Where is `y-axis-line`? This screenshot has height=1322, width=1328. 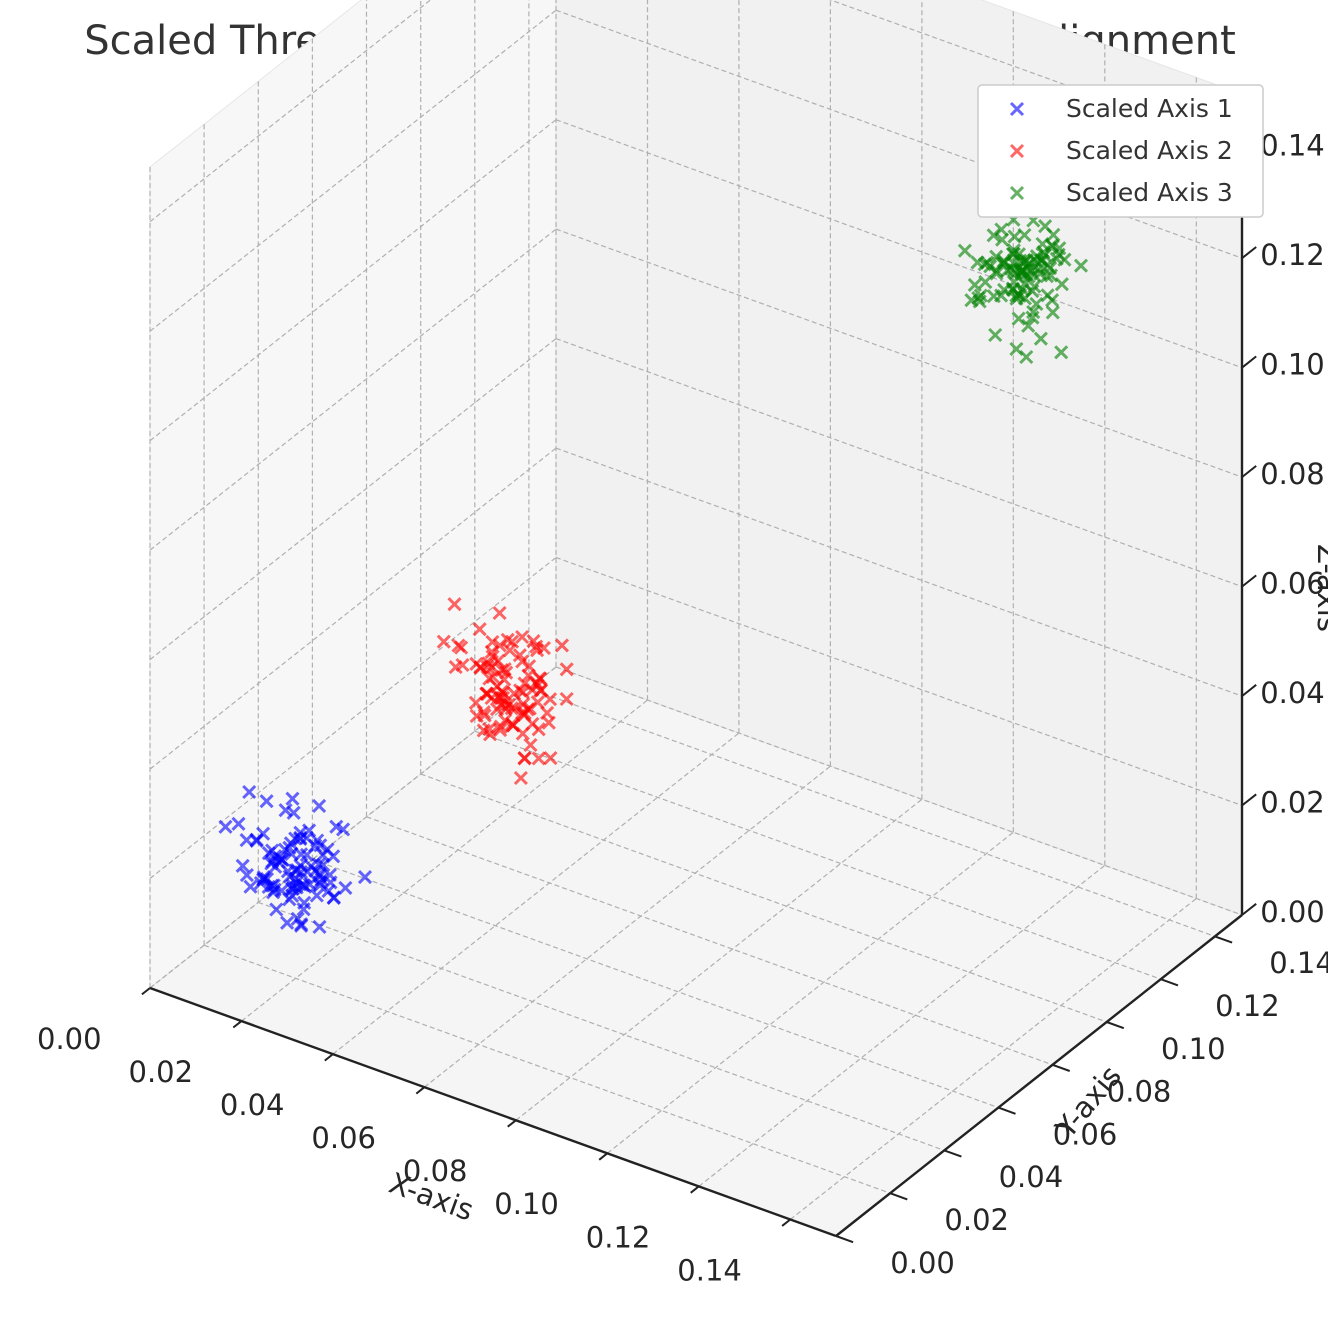 y-axis-line is located at coordinates (1039, 1075).